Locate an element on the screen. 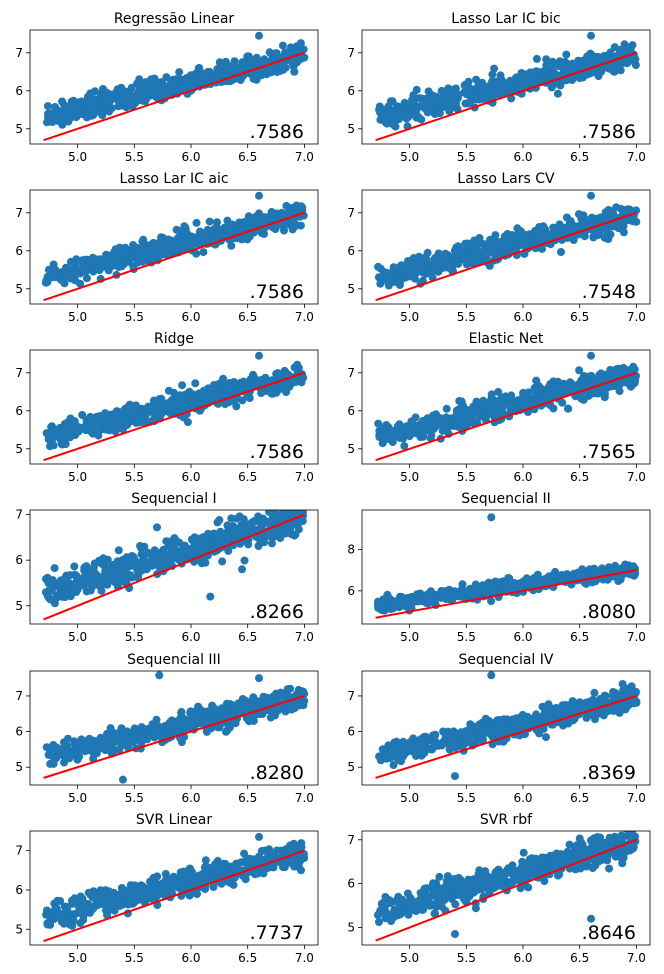 The image size is (664, 974). subplot-title: Regressão Linear is located at coordinates (174, 19).